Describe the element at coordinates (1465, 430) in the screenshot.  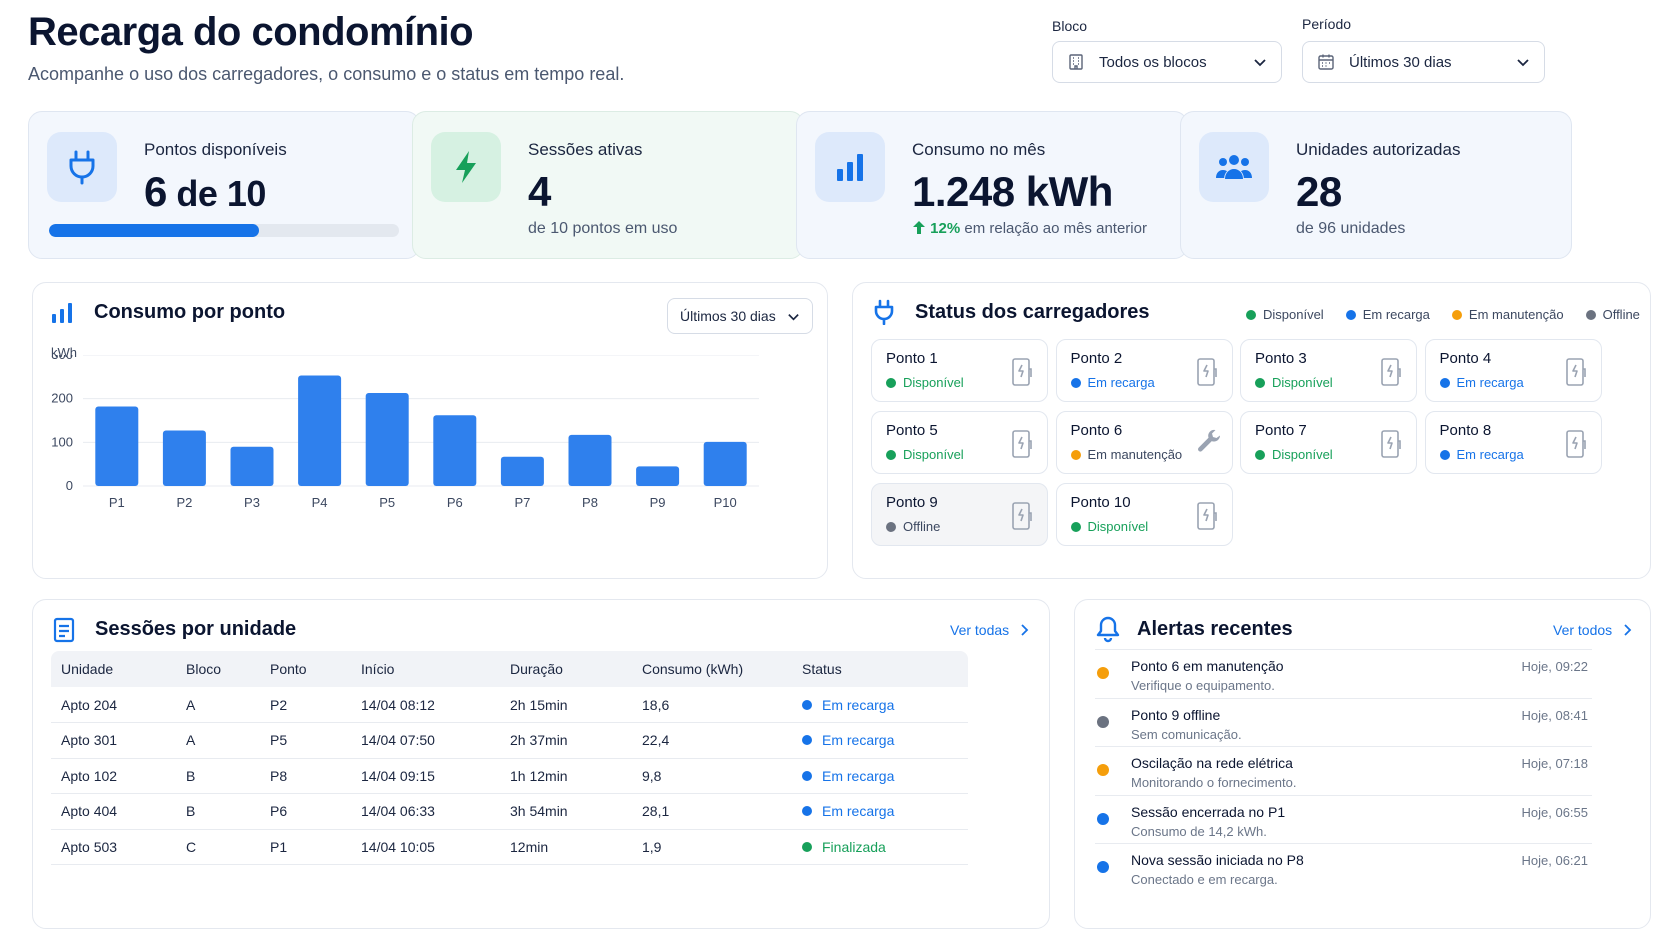
I see `charger-name: Ponto 8` at that location.